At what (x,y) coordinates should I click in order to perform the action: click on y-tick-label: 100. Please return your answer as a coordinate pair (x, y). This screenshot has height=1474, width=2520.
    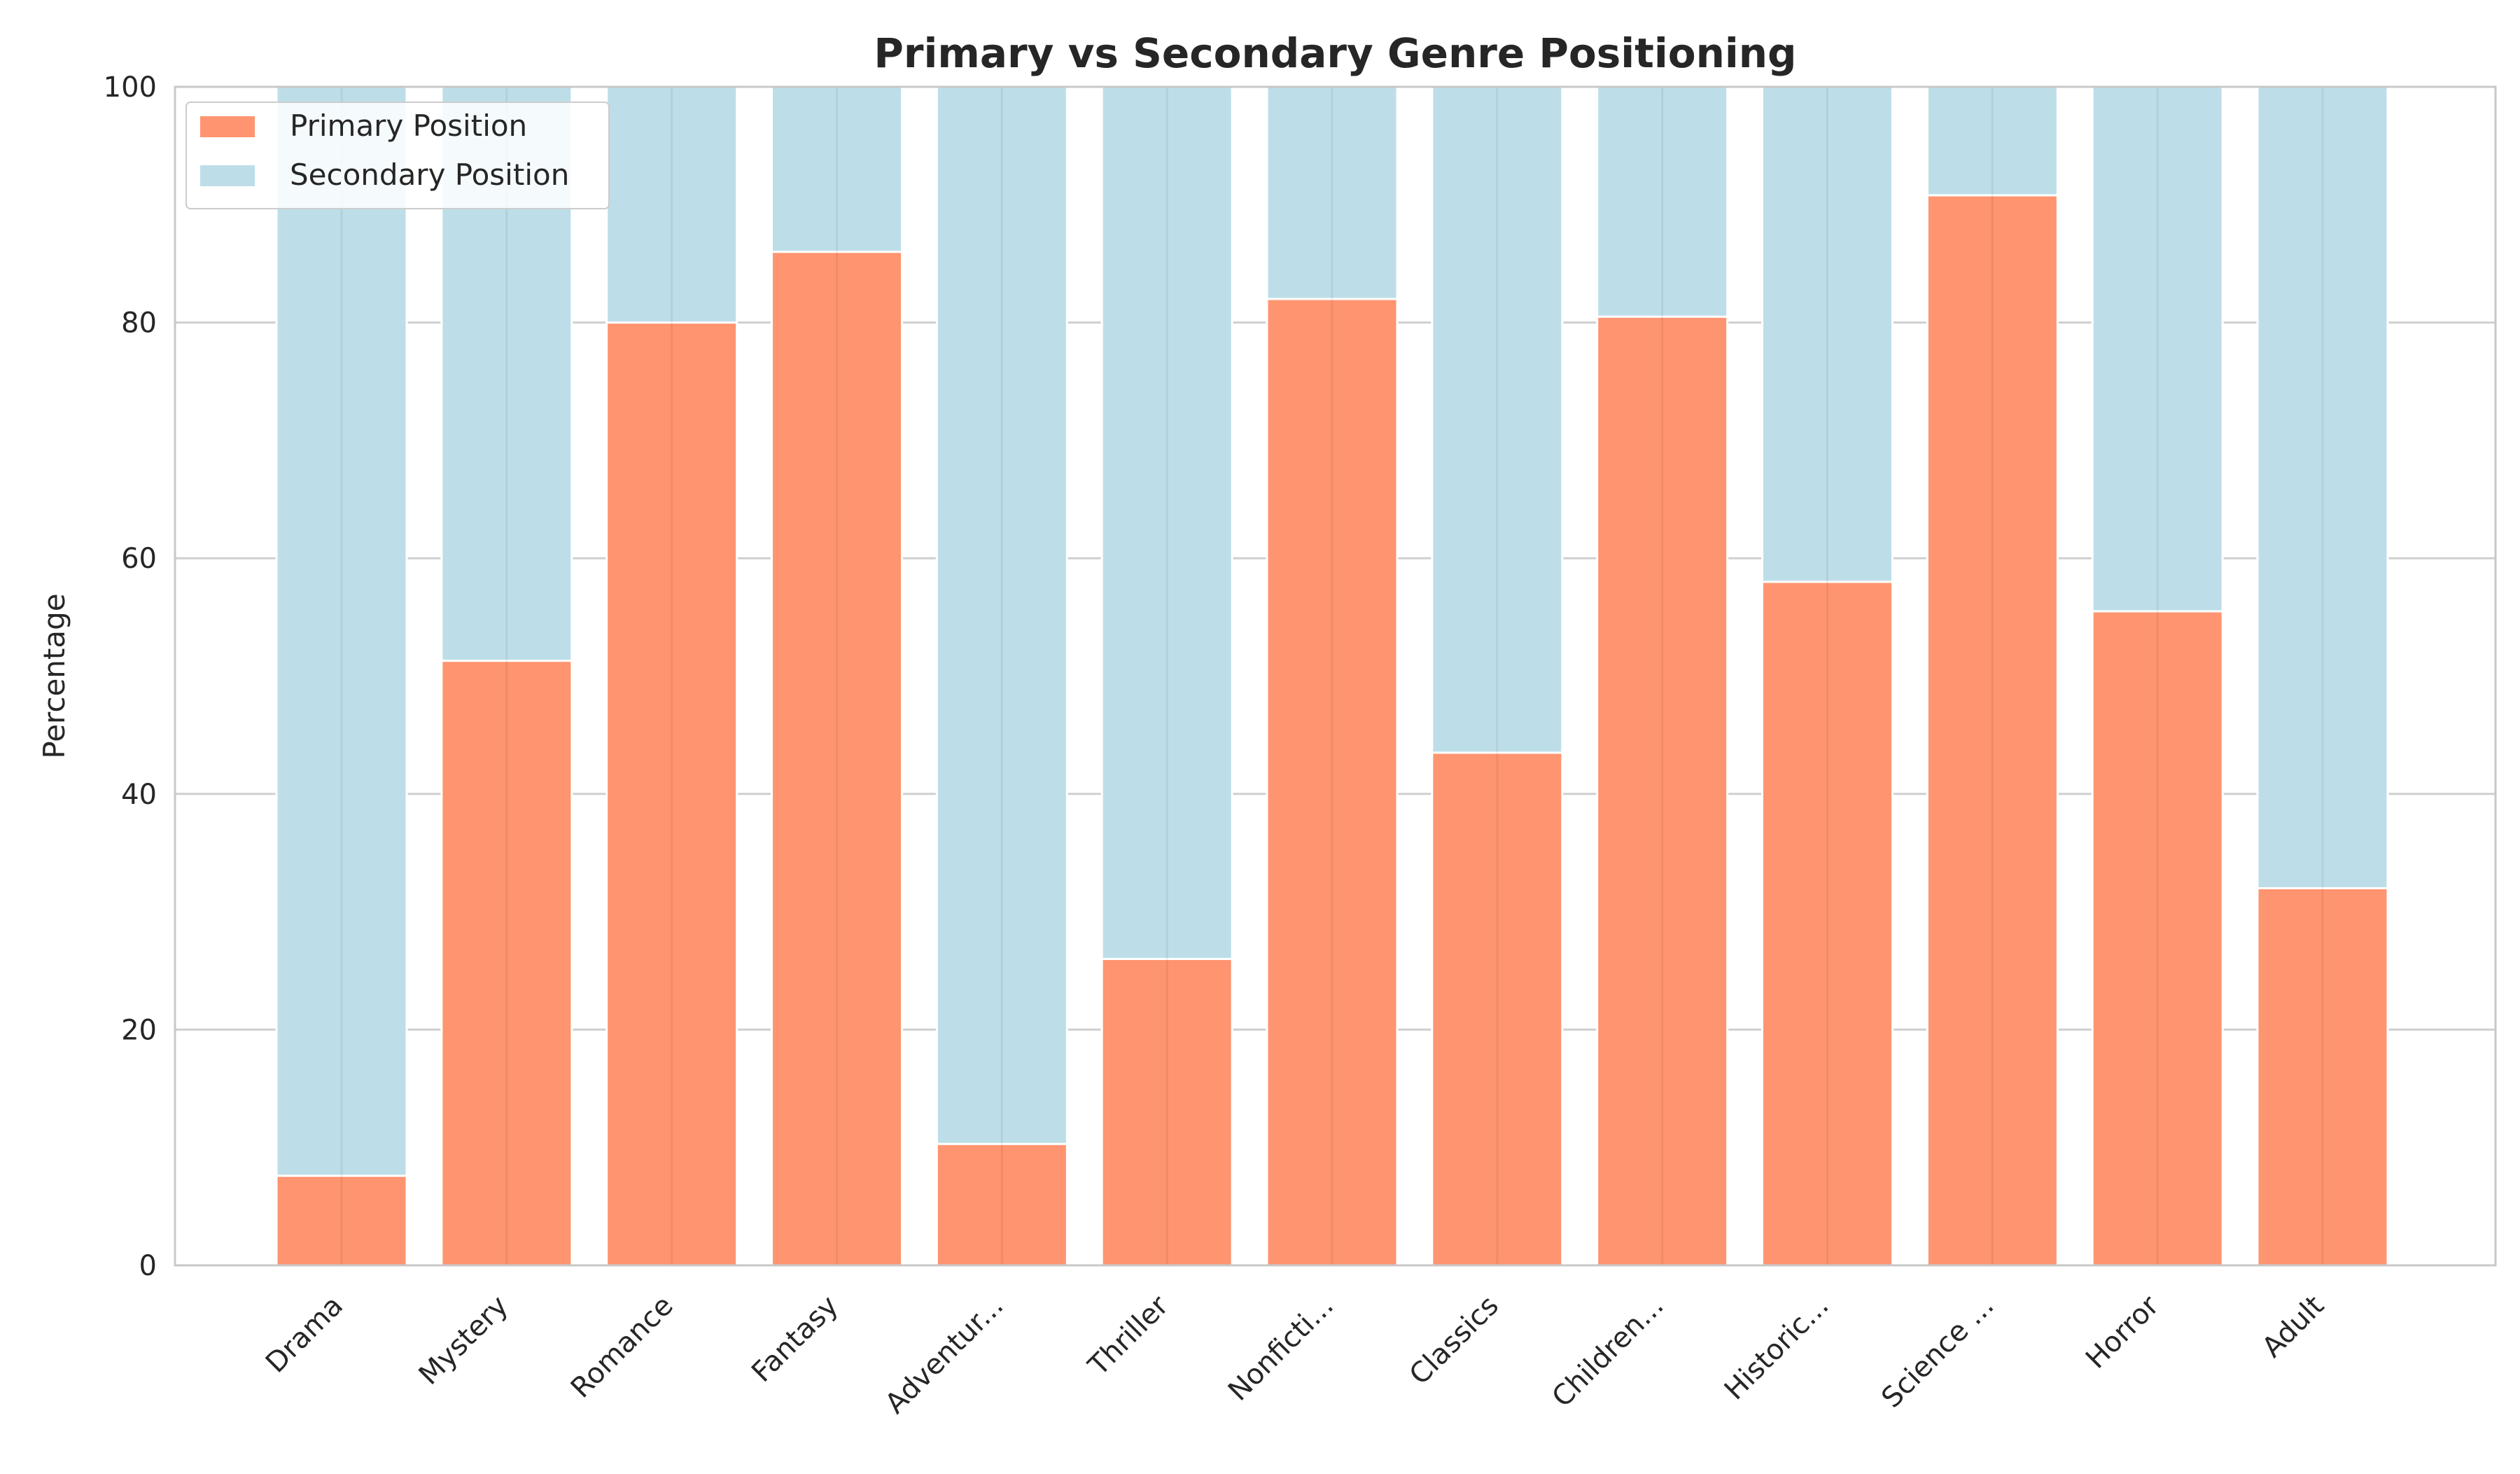
    Looking at the image, I should click on (130, 88).